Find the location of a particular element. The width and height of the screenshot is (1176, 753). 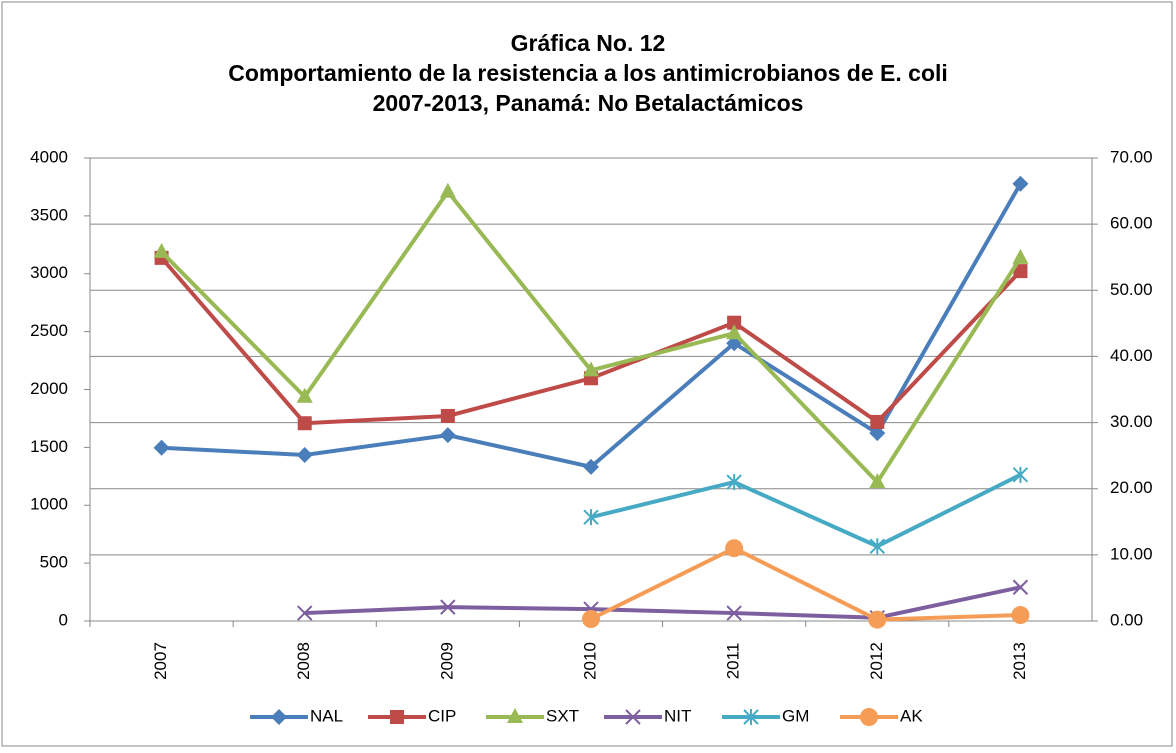

y-tick-label: 3000 is located at coordinates (49, 272).